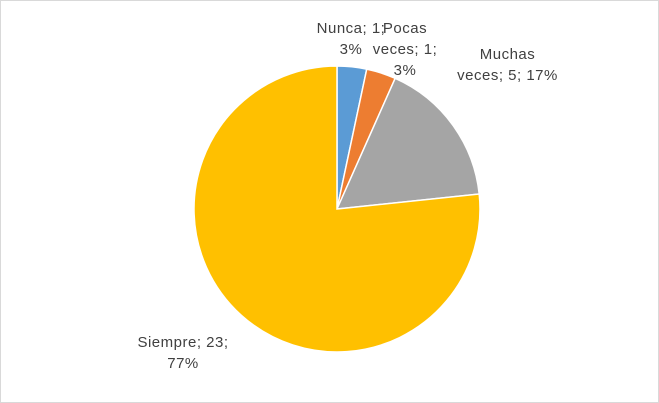 The height and width of the screenshot is (403, 659). I want to click on pie-slice, so click(408, 143).